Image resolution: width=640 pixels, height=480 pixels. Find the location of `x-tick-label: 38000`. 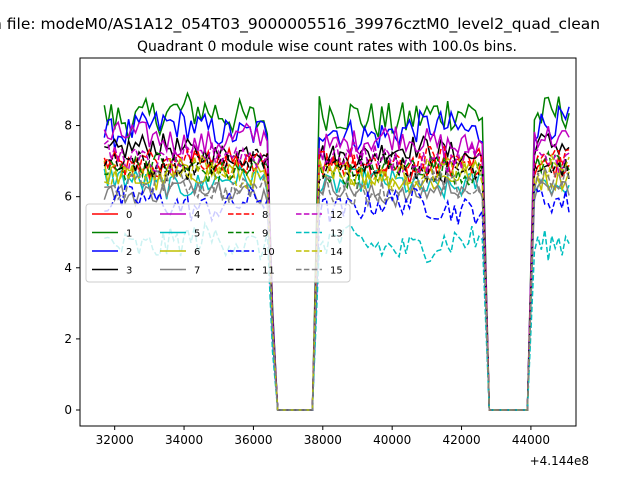

x-tick-label: 38000 is located at coordinates (323, 440).